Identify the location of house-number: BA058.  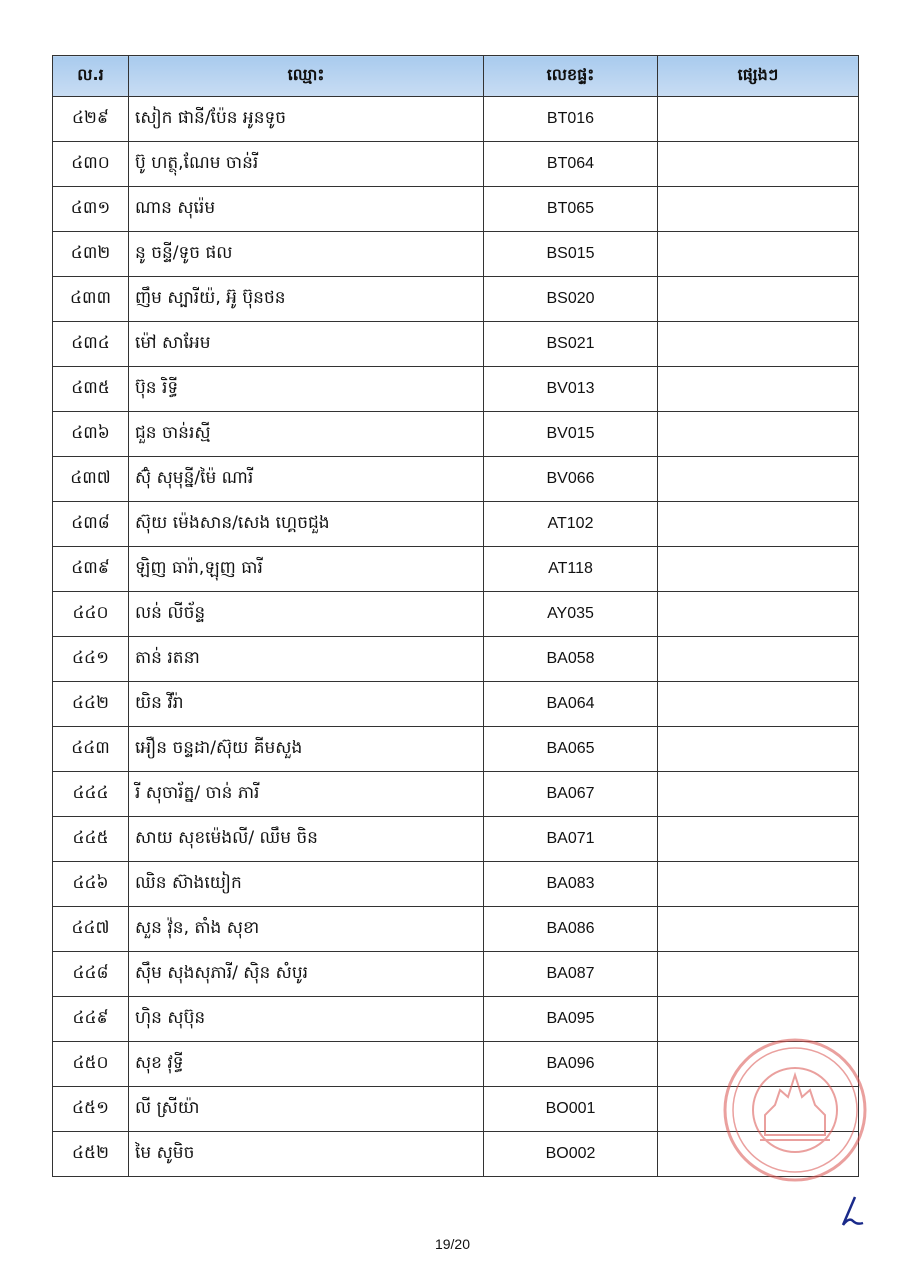
(570, 659).